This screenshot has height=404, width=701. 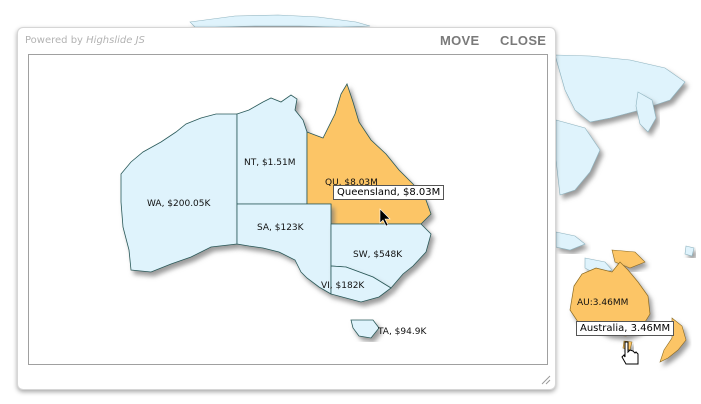 I want to click on label-nt: NT, $1.51M, so click(x=269, y=163).